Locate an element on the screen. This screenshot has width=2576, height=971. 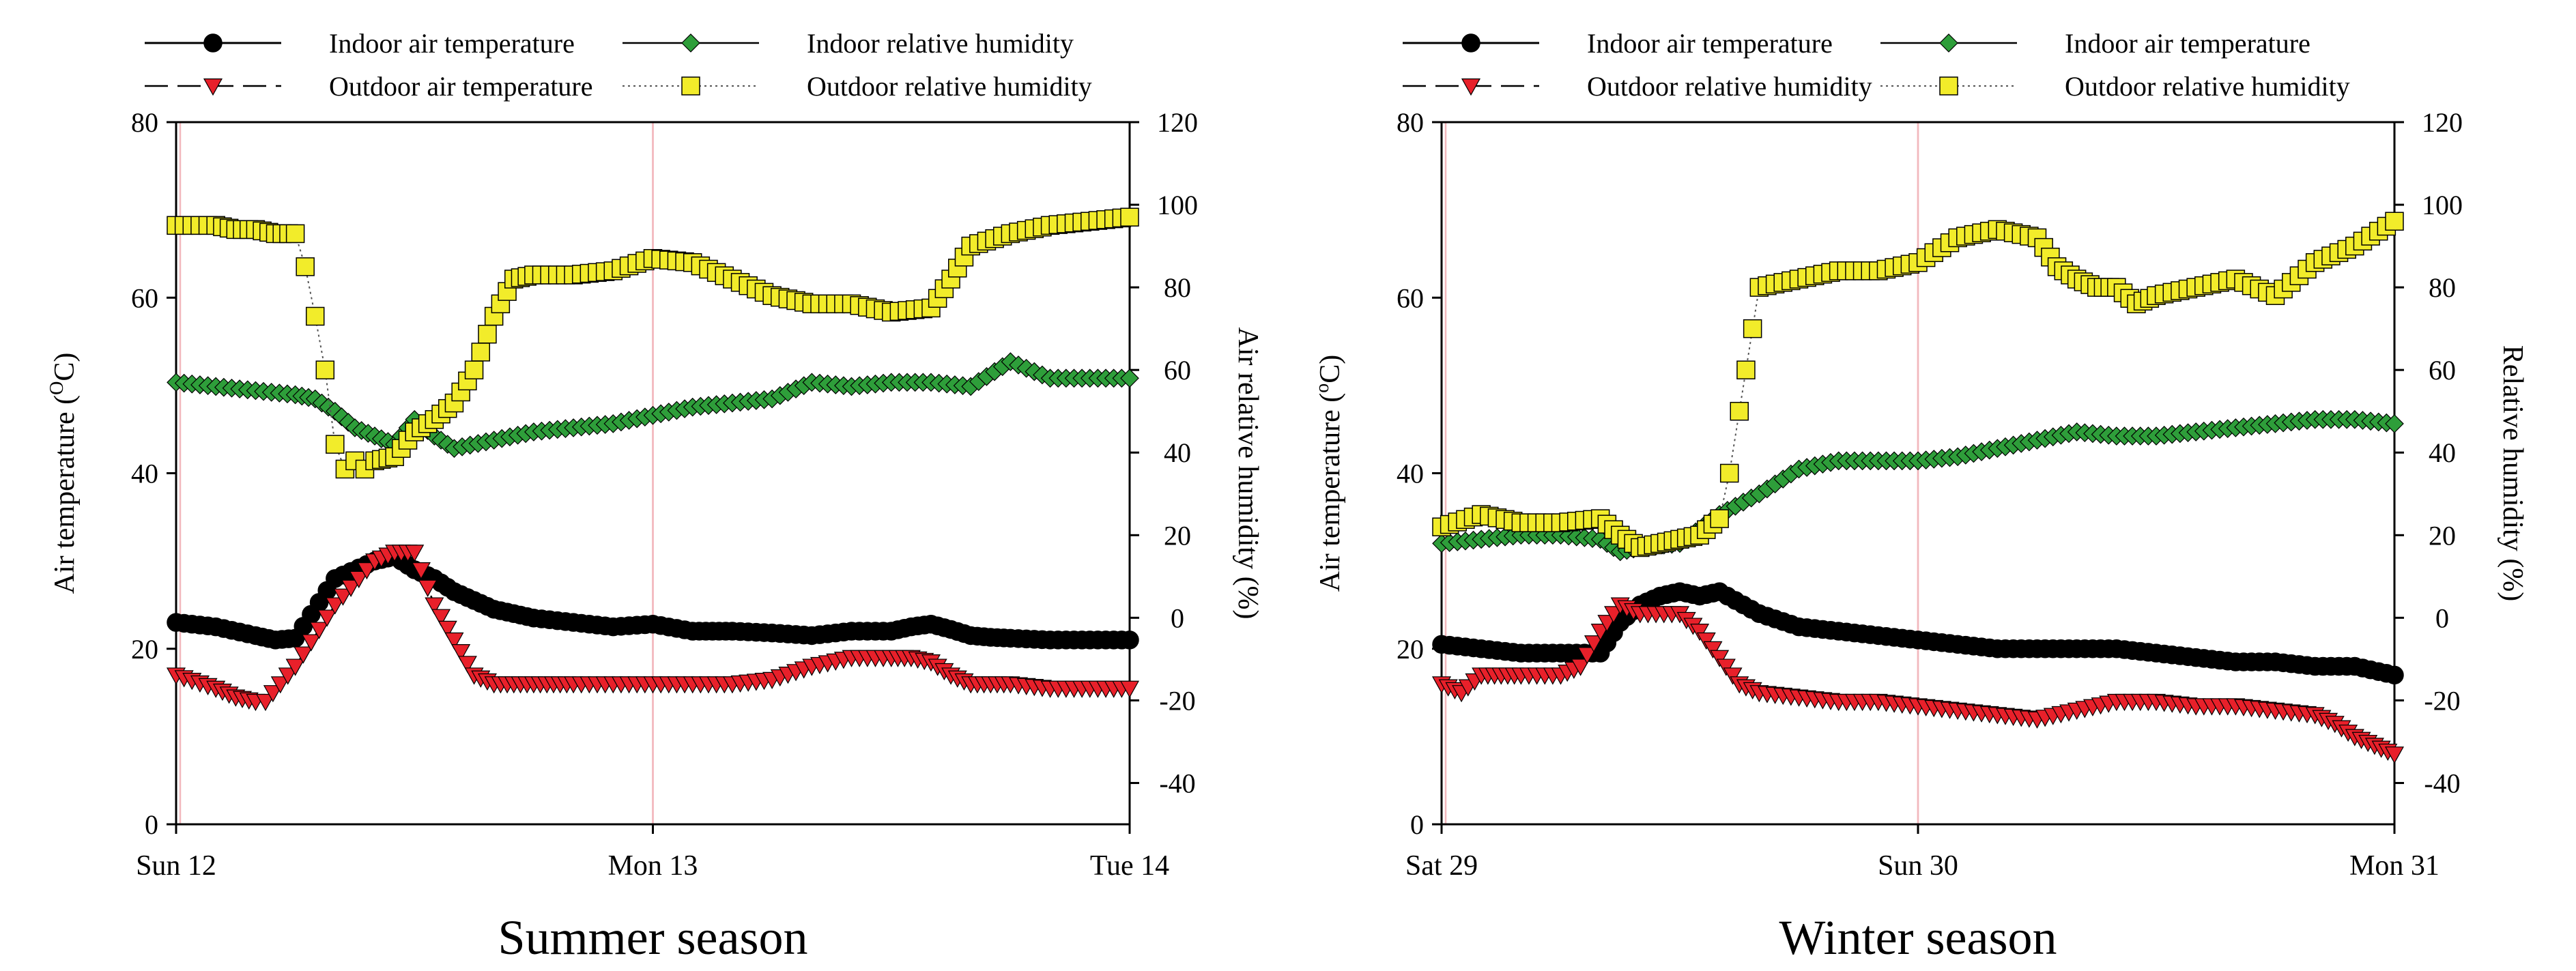
legend-item: Indoor relative humidity is located at coordinates (848, 43).